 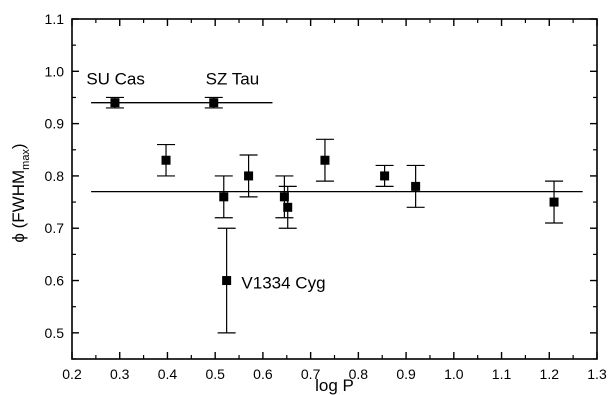 I want to click on y-axis-label-main: ϕ (FWHM, so click(x=18, y=206).